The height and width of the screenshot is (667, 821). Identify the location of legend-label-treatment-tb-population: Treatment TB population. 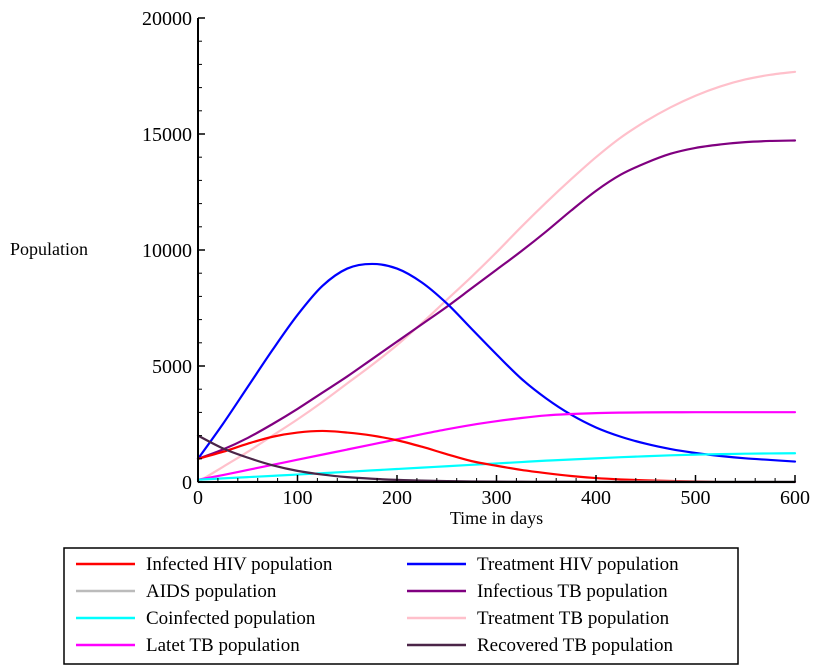
(573, 618).